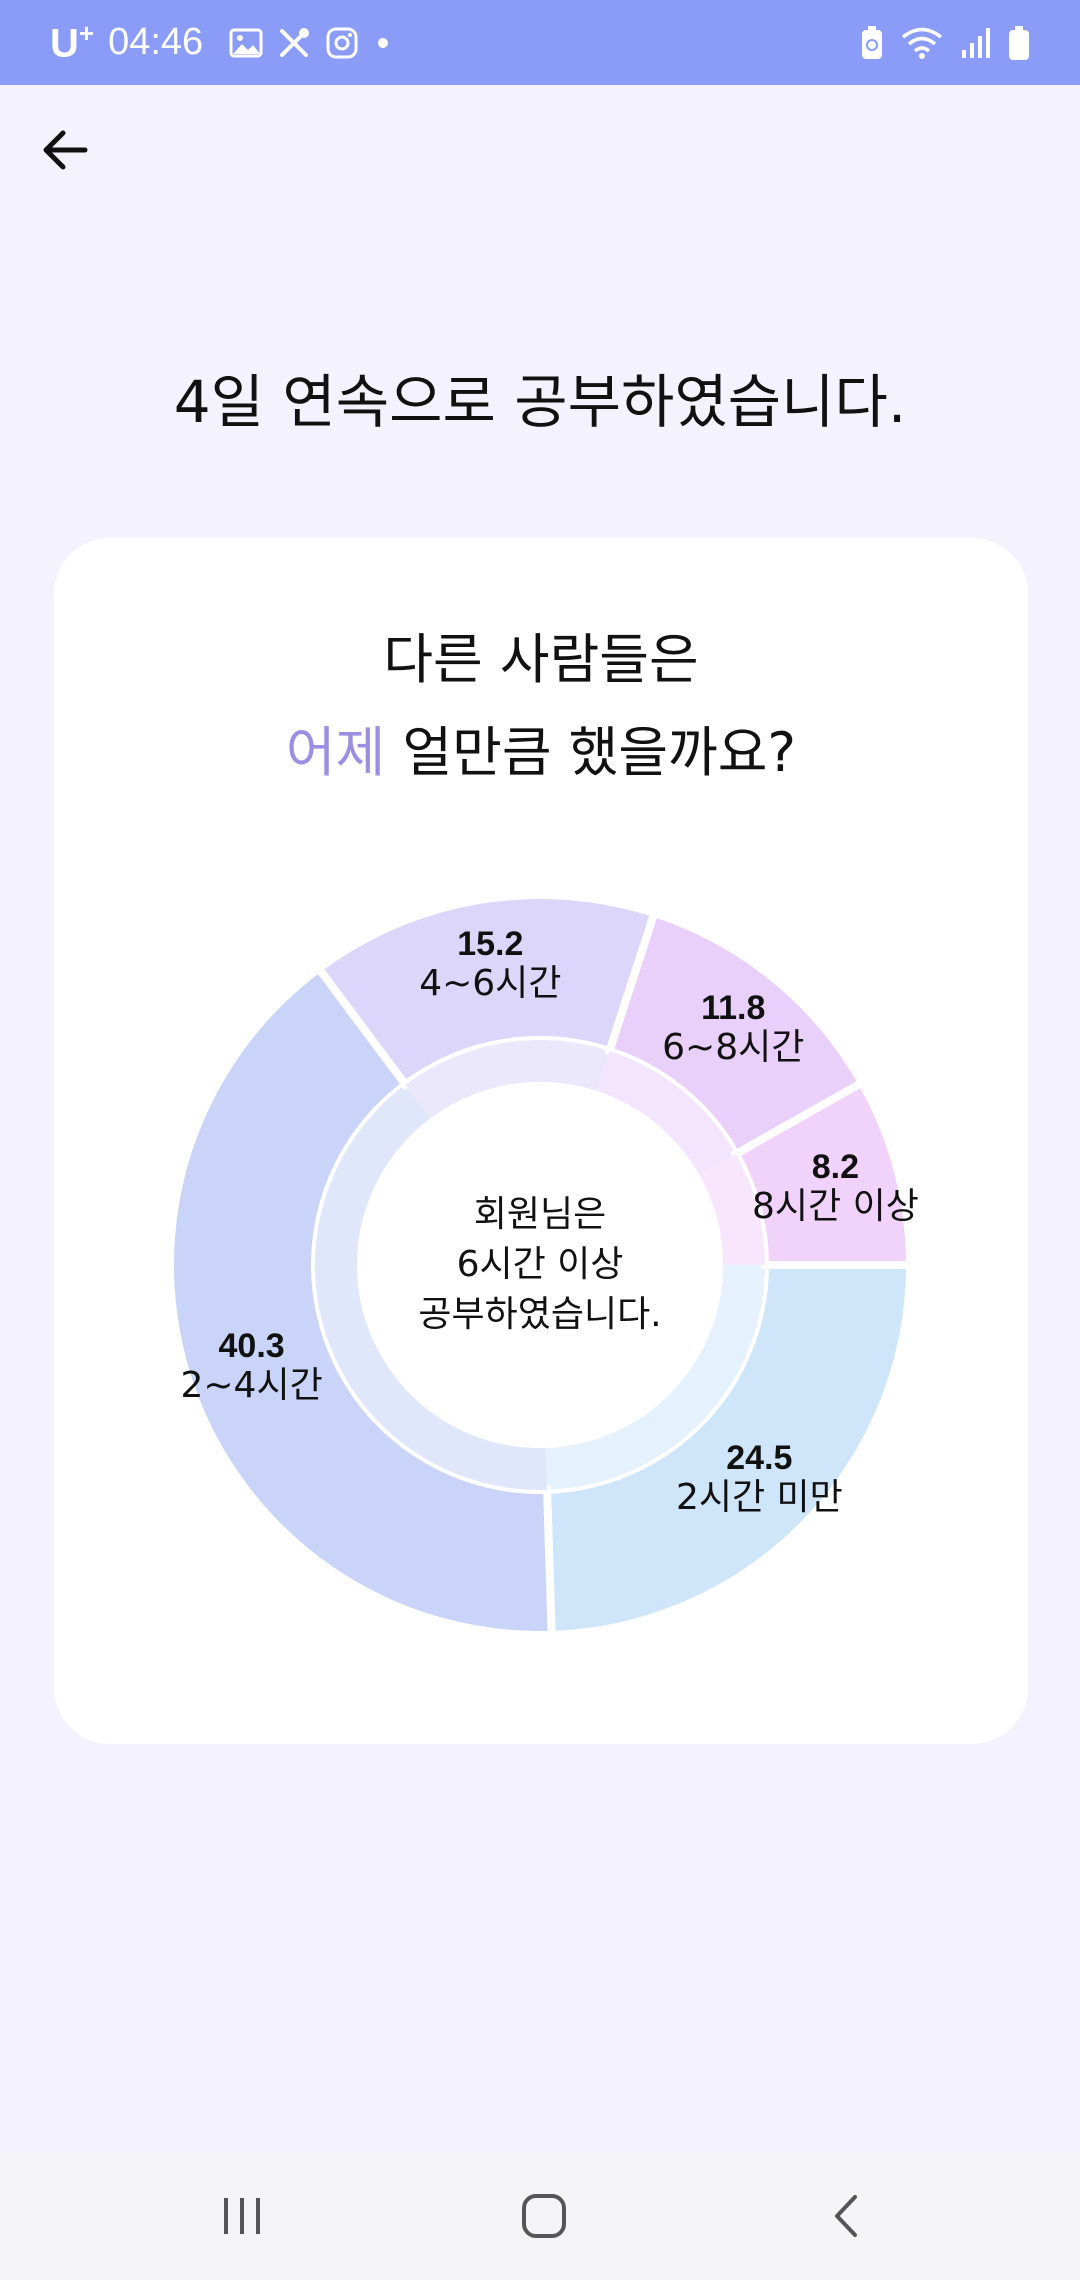 The height and width of the screenshot is (2280, 1080). Describe the element at coordinates (733, 1008) in the screenshot. I see `segment-value: 11.8` at that location.